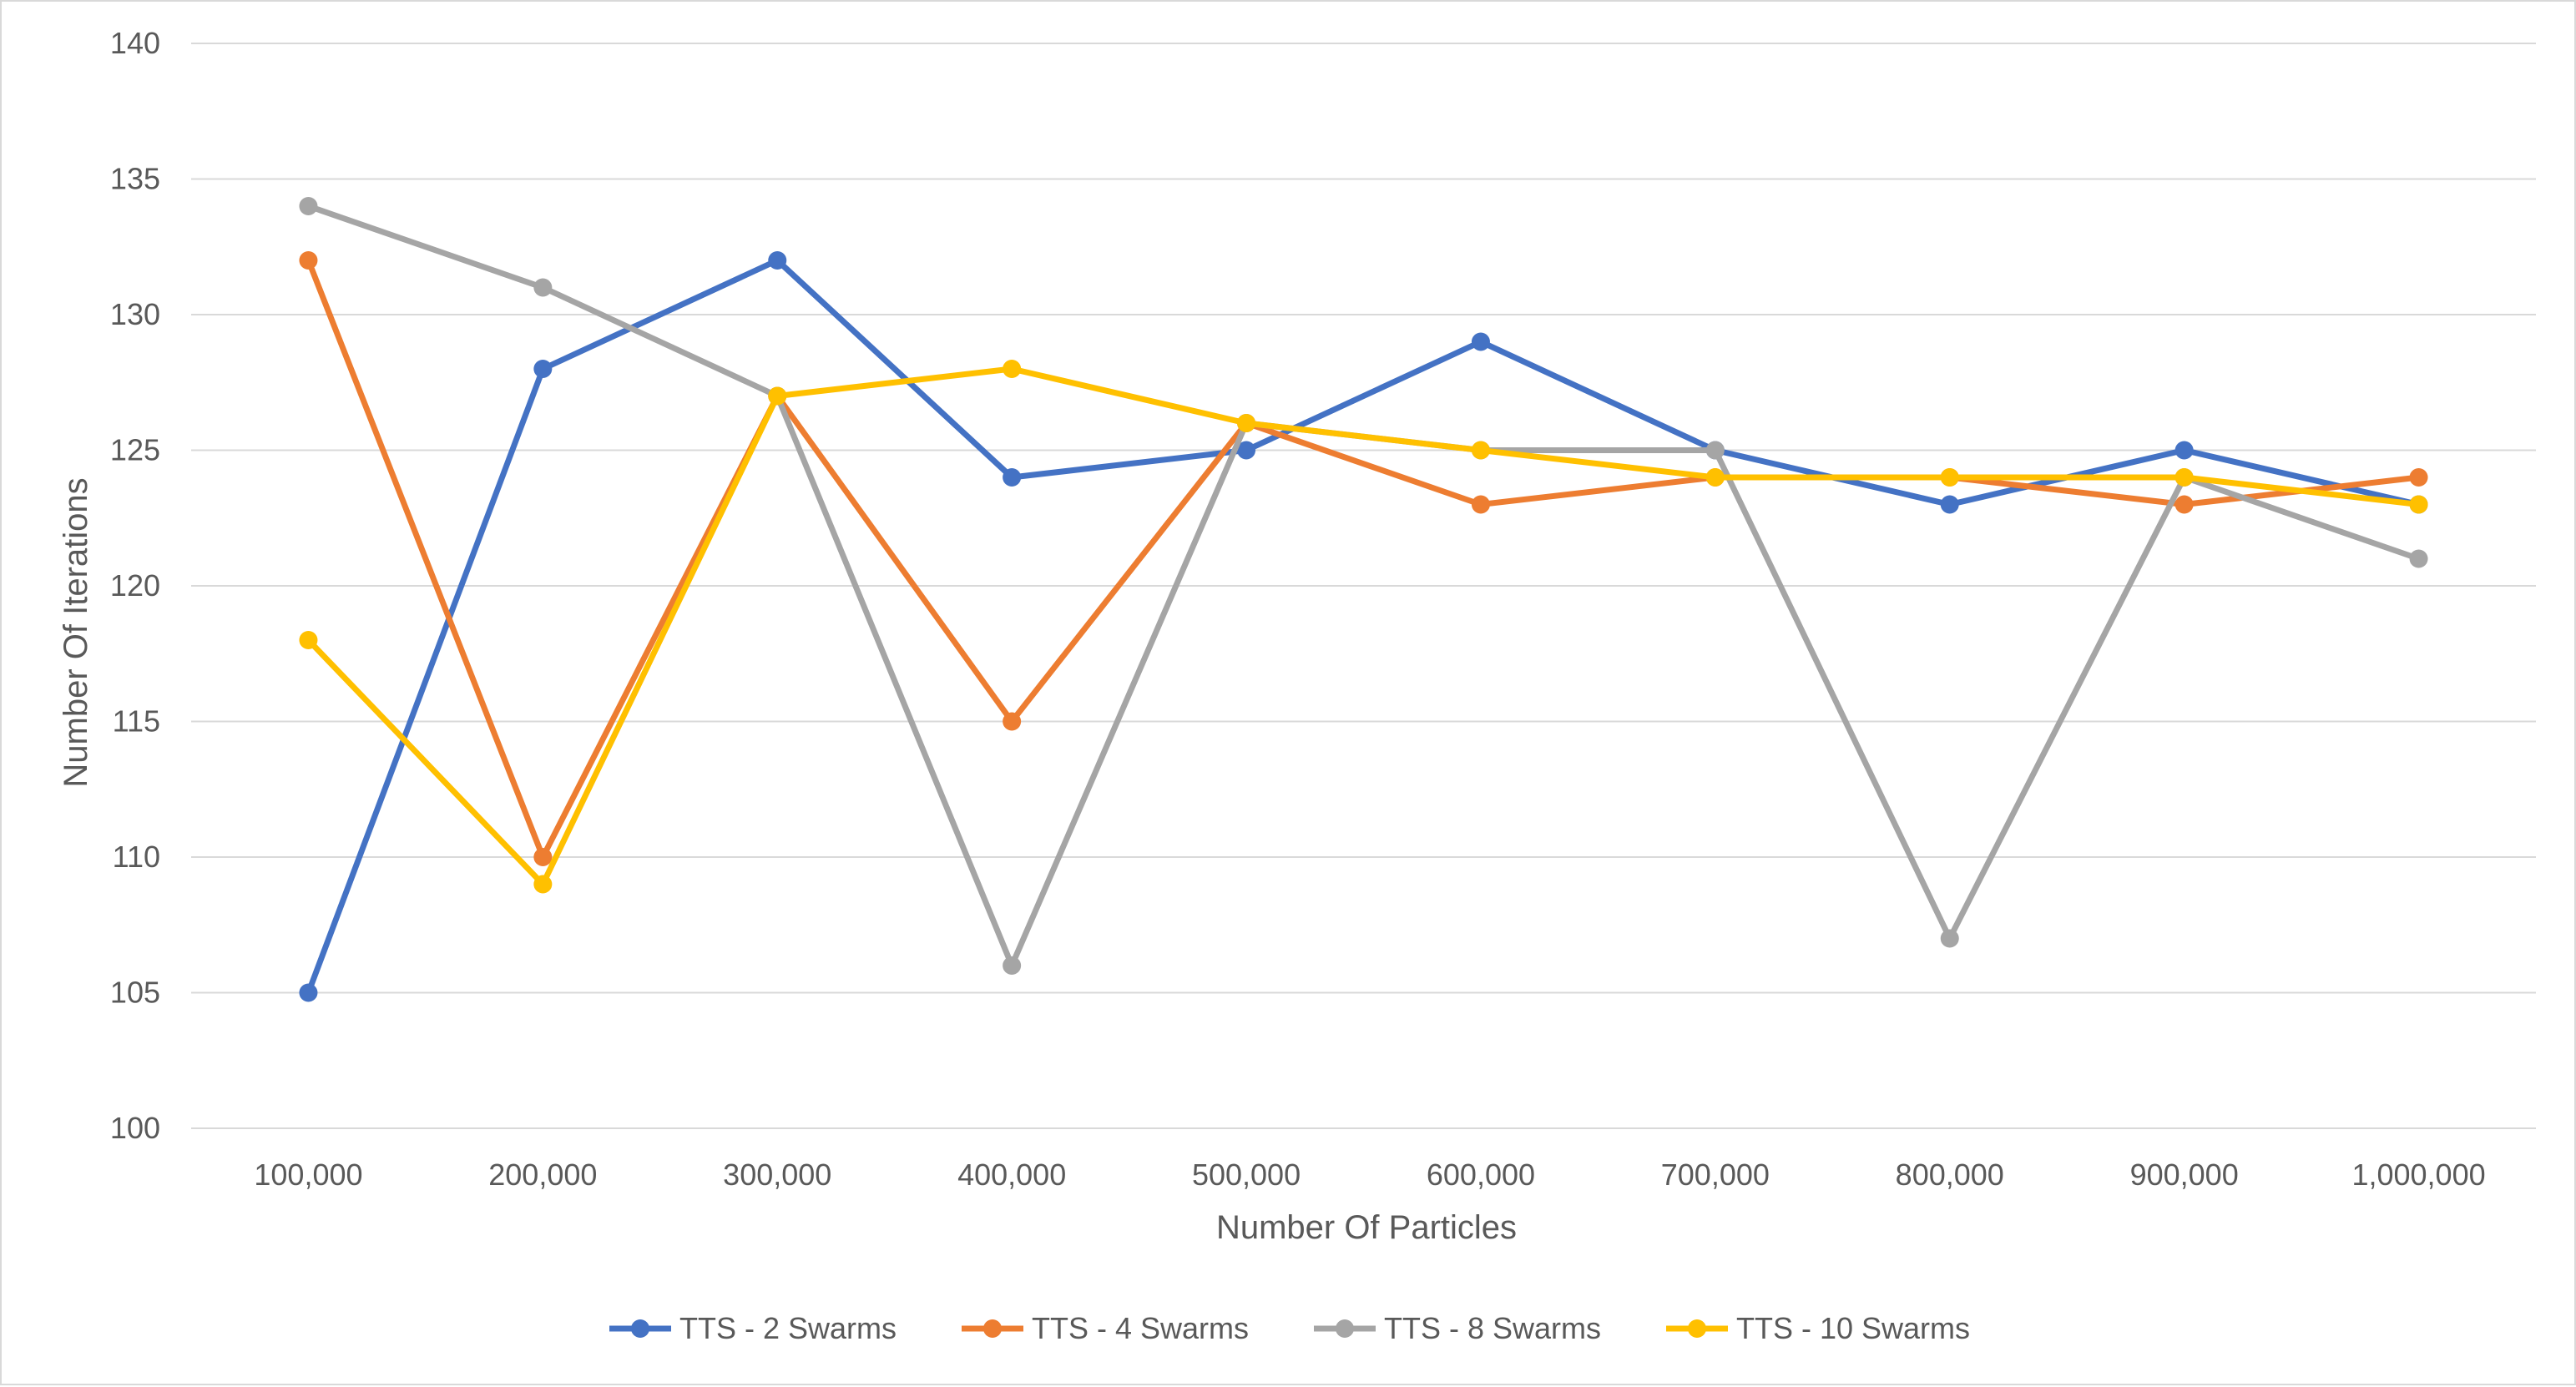 This screenshot has width=2576, height=1387. I want to click on y-tick-label: 120, so click(135, 585).